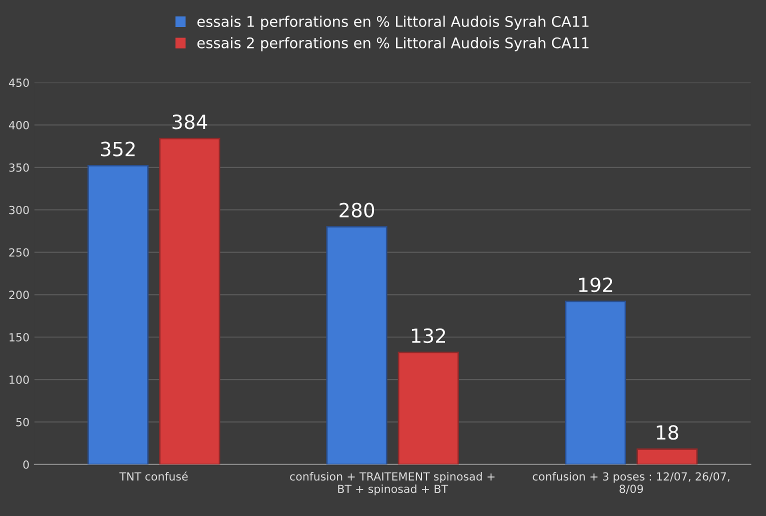 This screenshot has height=516, width=766. Describe the element at coordinates (19, 380) in the screenshot. I see `y-tick-label: 100` at that location.